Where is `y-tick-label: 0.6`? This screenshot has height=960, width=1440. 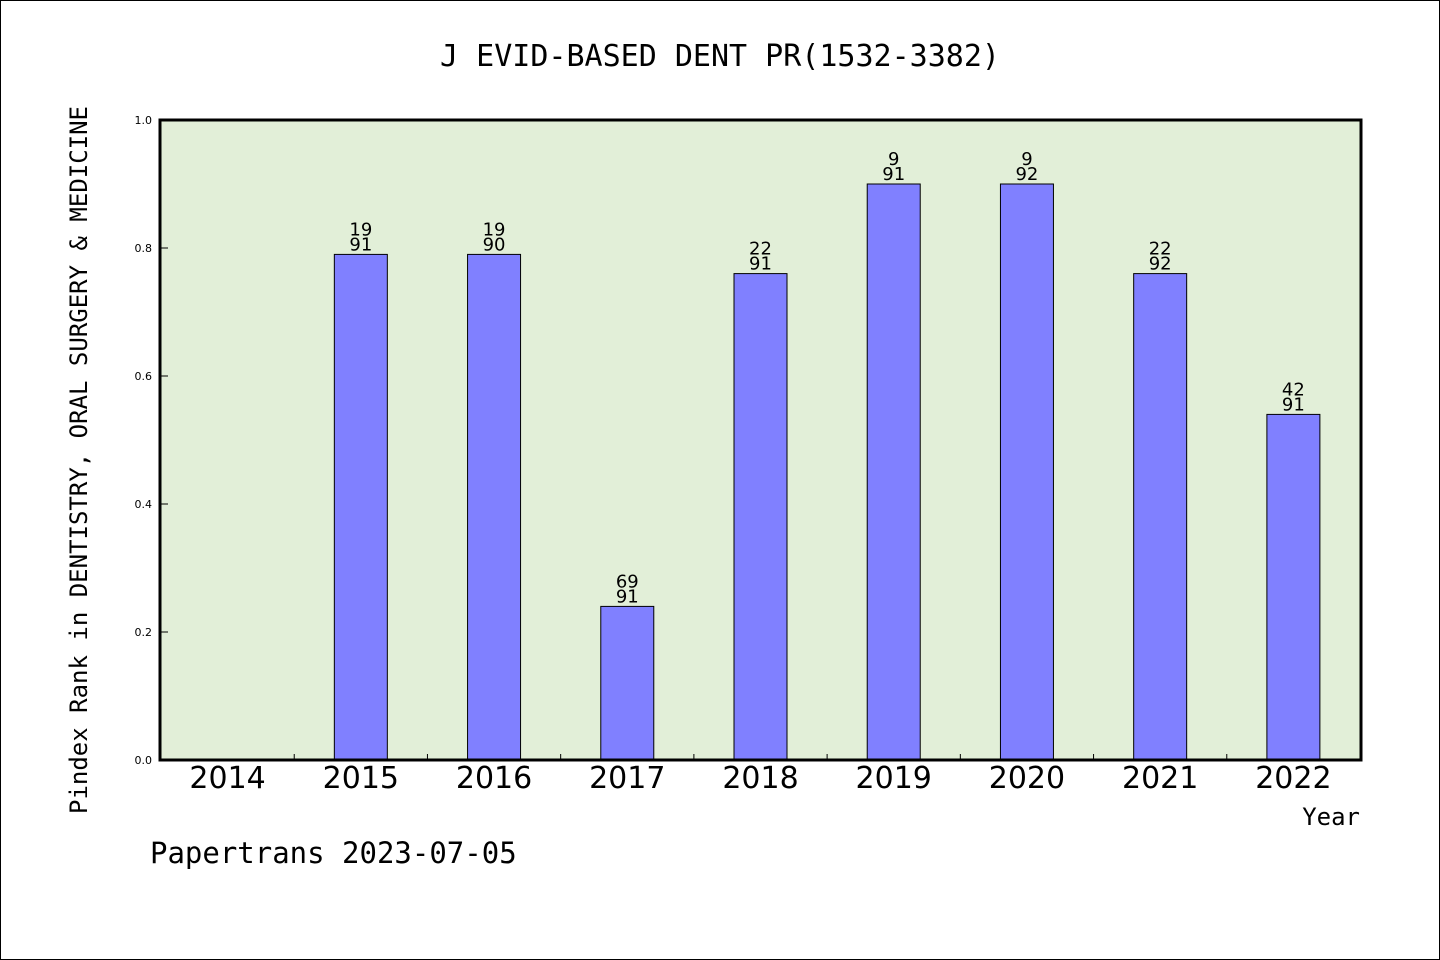
y-tick-label: 0.6 is located at coordinates (144, 376).